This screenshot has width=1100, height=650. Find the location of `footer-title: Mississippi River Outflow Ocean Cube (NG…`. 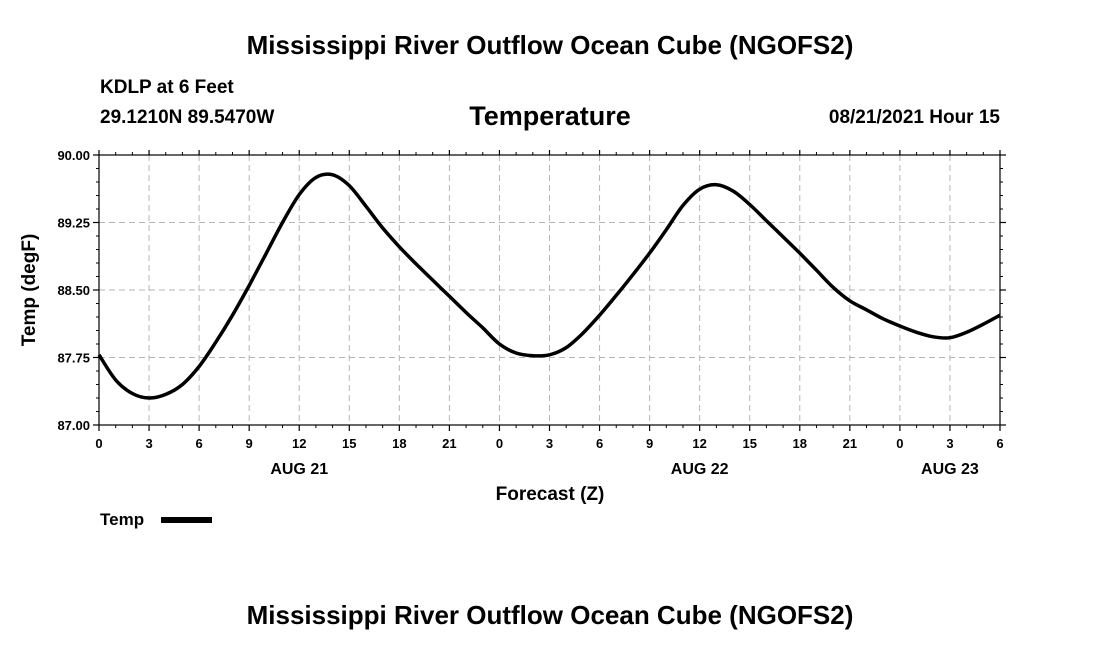

footer-title: Mississippi River Outflow Ocean Cube (NG… is located at coordinates (550, 615).